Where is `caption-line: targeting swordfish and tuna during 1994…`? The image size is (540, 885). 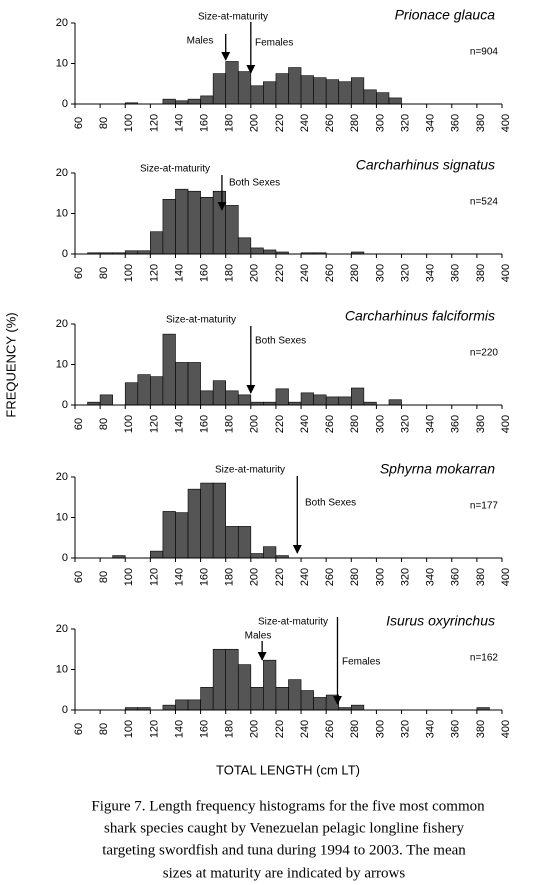 caption-line: targeting swordfish and tuna during 1994… is located at coordinates (284, 850).